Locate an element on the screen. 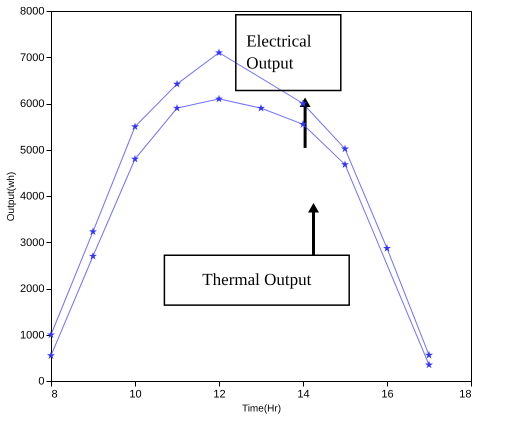 This screenshot has height=425, width=514. x-tick-label: 12 is located at coordinates (219, 394).